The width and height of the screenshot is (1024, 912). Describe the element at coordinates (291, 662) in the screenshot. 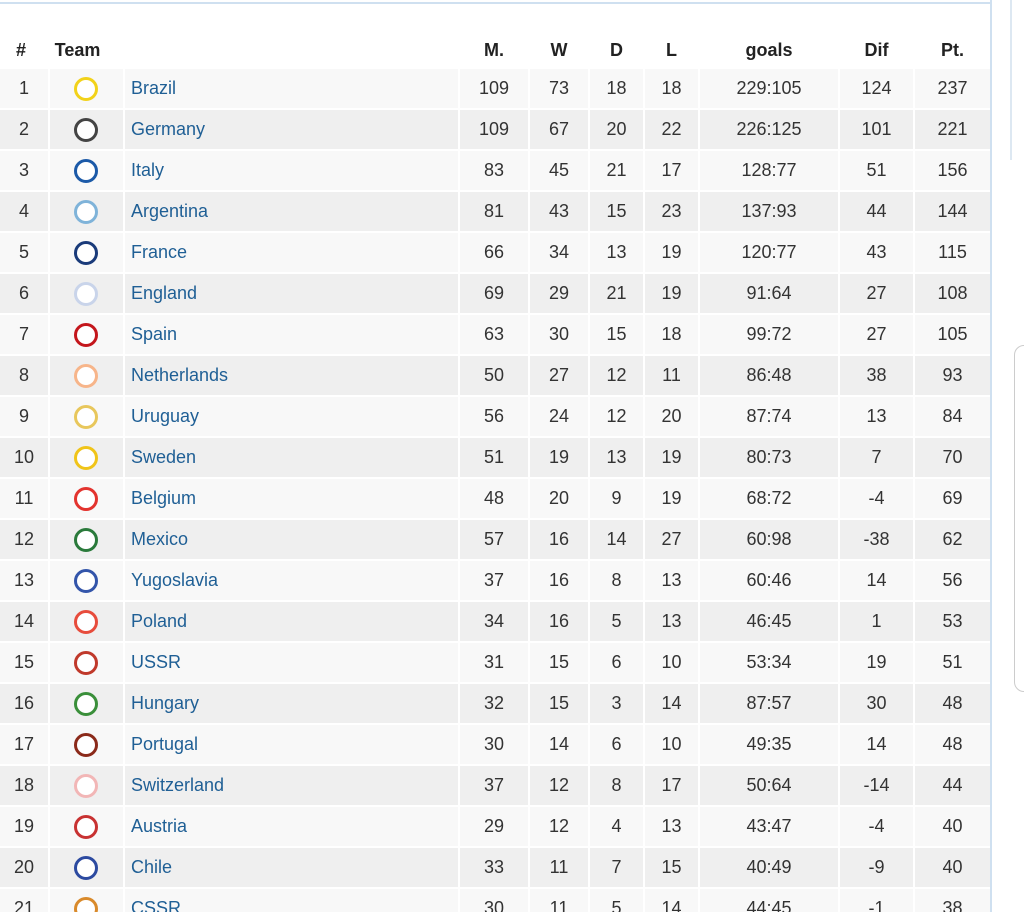

I see `team-name: USSR` at that location.